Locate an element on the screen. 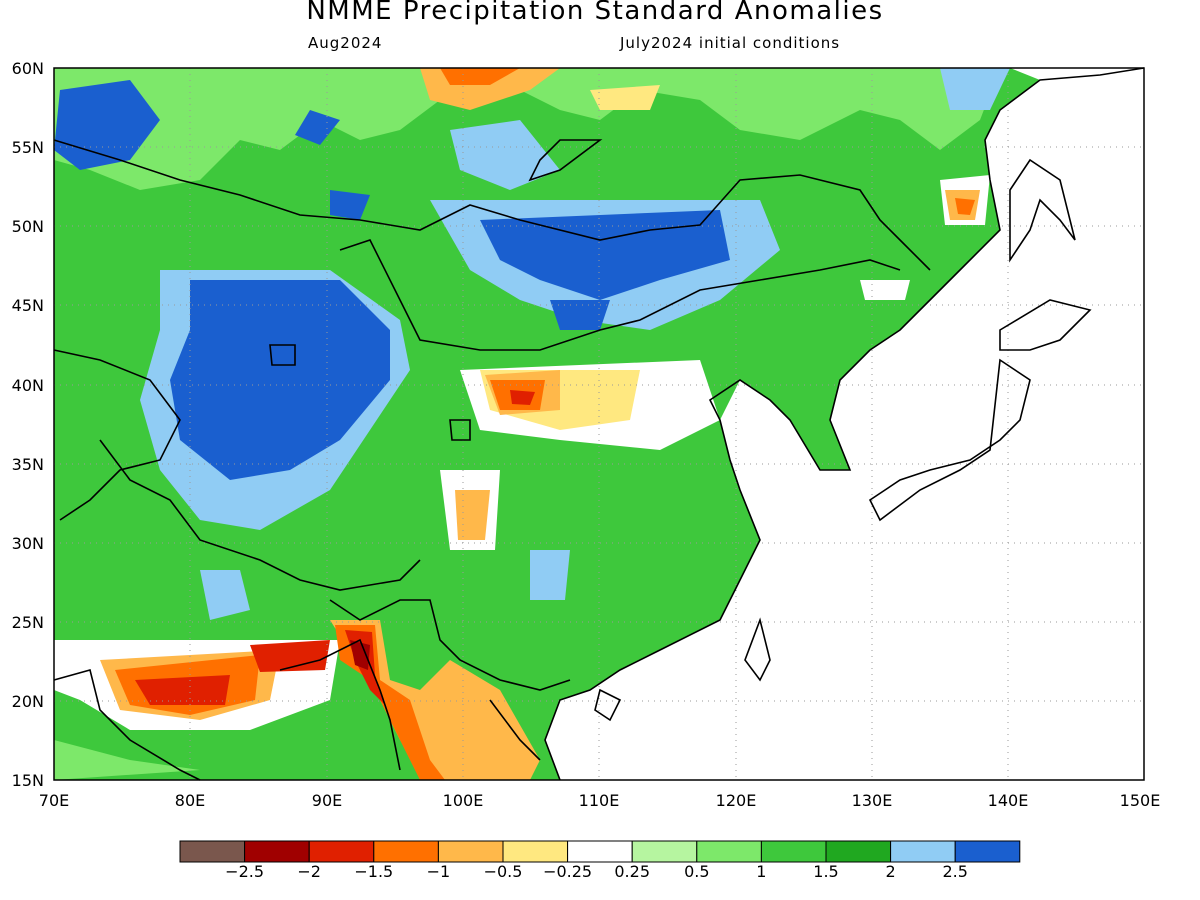 Image resolution: width=1200 pixels, height=900 pixels. lon-label: 150E is located at coordinates (1140, 800).